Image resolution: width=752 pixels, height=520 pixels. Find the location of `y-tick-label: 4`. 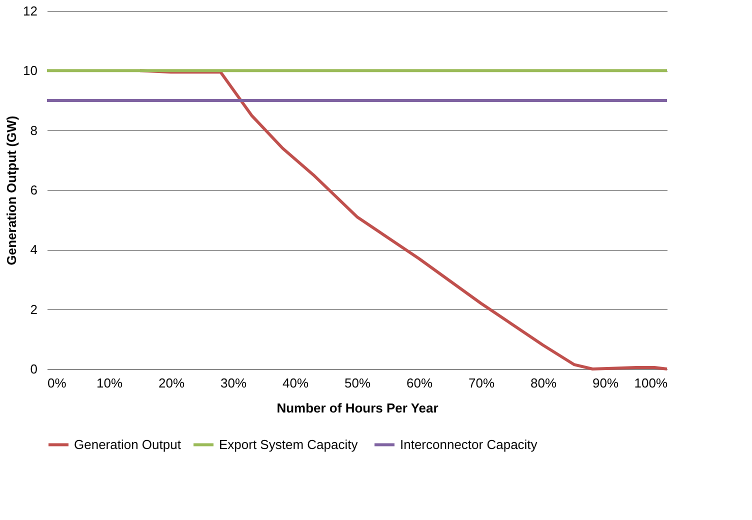

y-tick-label: 4 is located at coordinates (34, 250).